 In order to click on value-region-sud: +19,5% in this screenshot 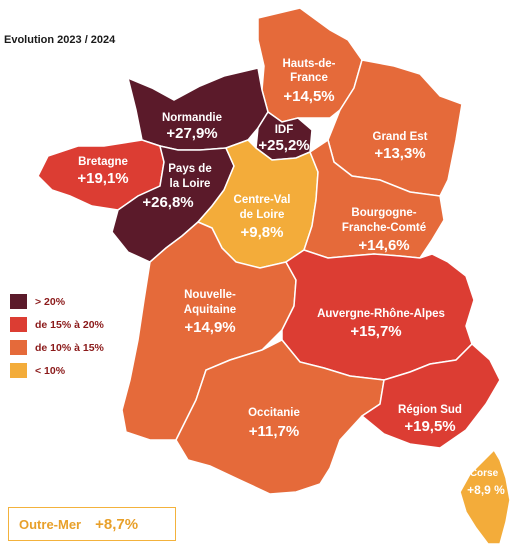, I will do `click(429, 426)`.